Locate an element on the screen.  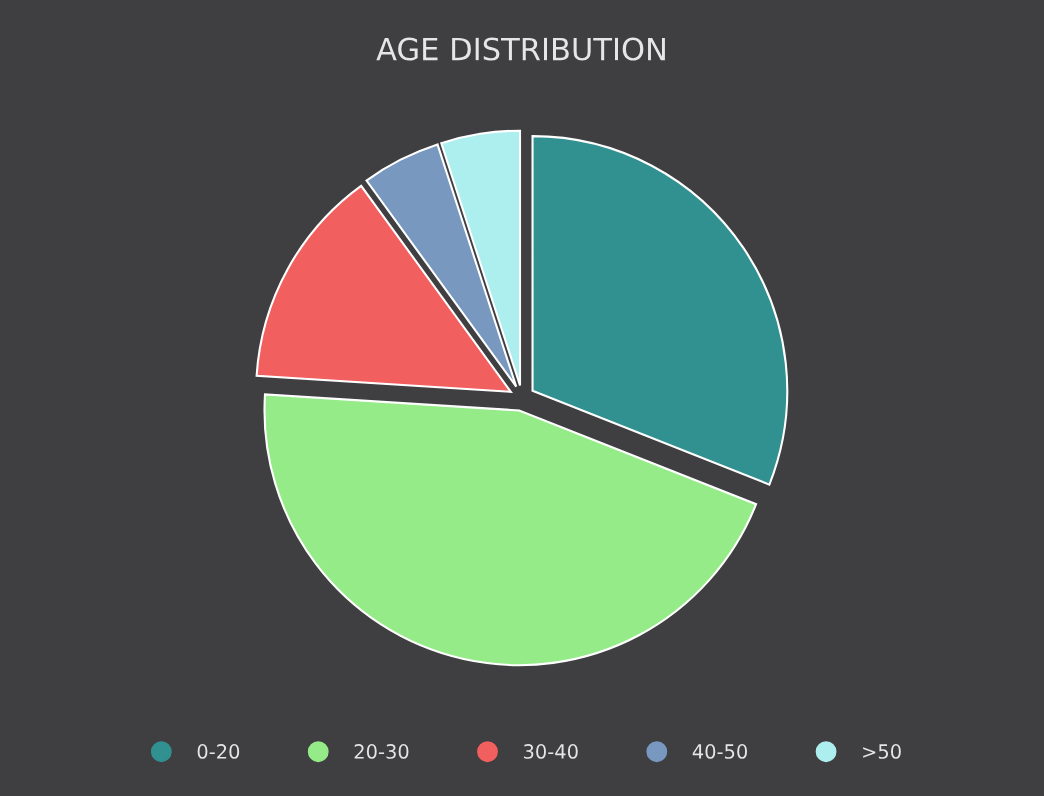
legend-label: 30-40 is located at coordinates (551, 751).